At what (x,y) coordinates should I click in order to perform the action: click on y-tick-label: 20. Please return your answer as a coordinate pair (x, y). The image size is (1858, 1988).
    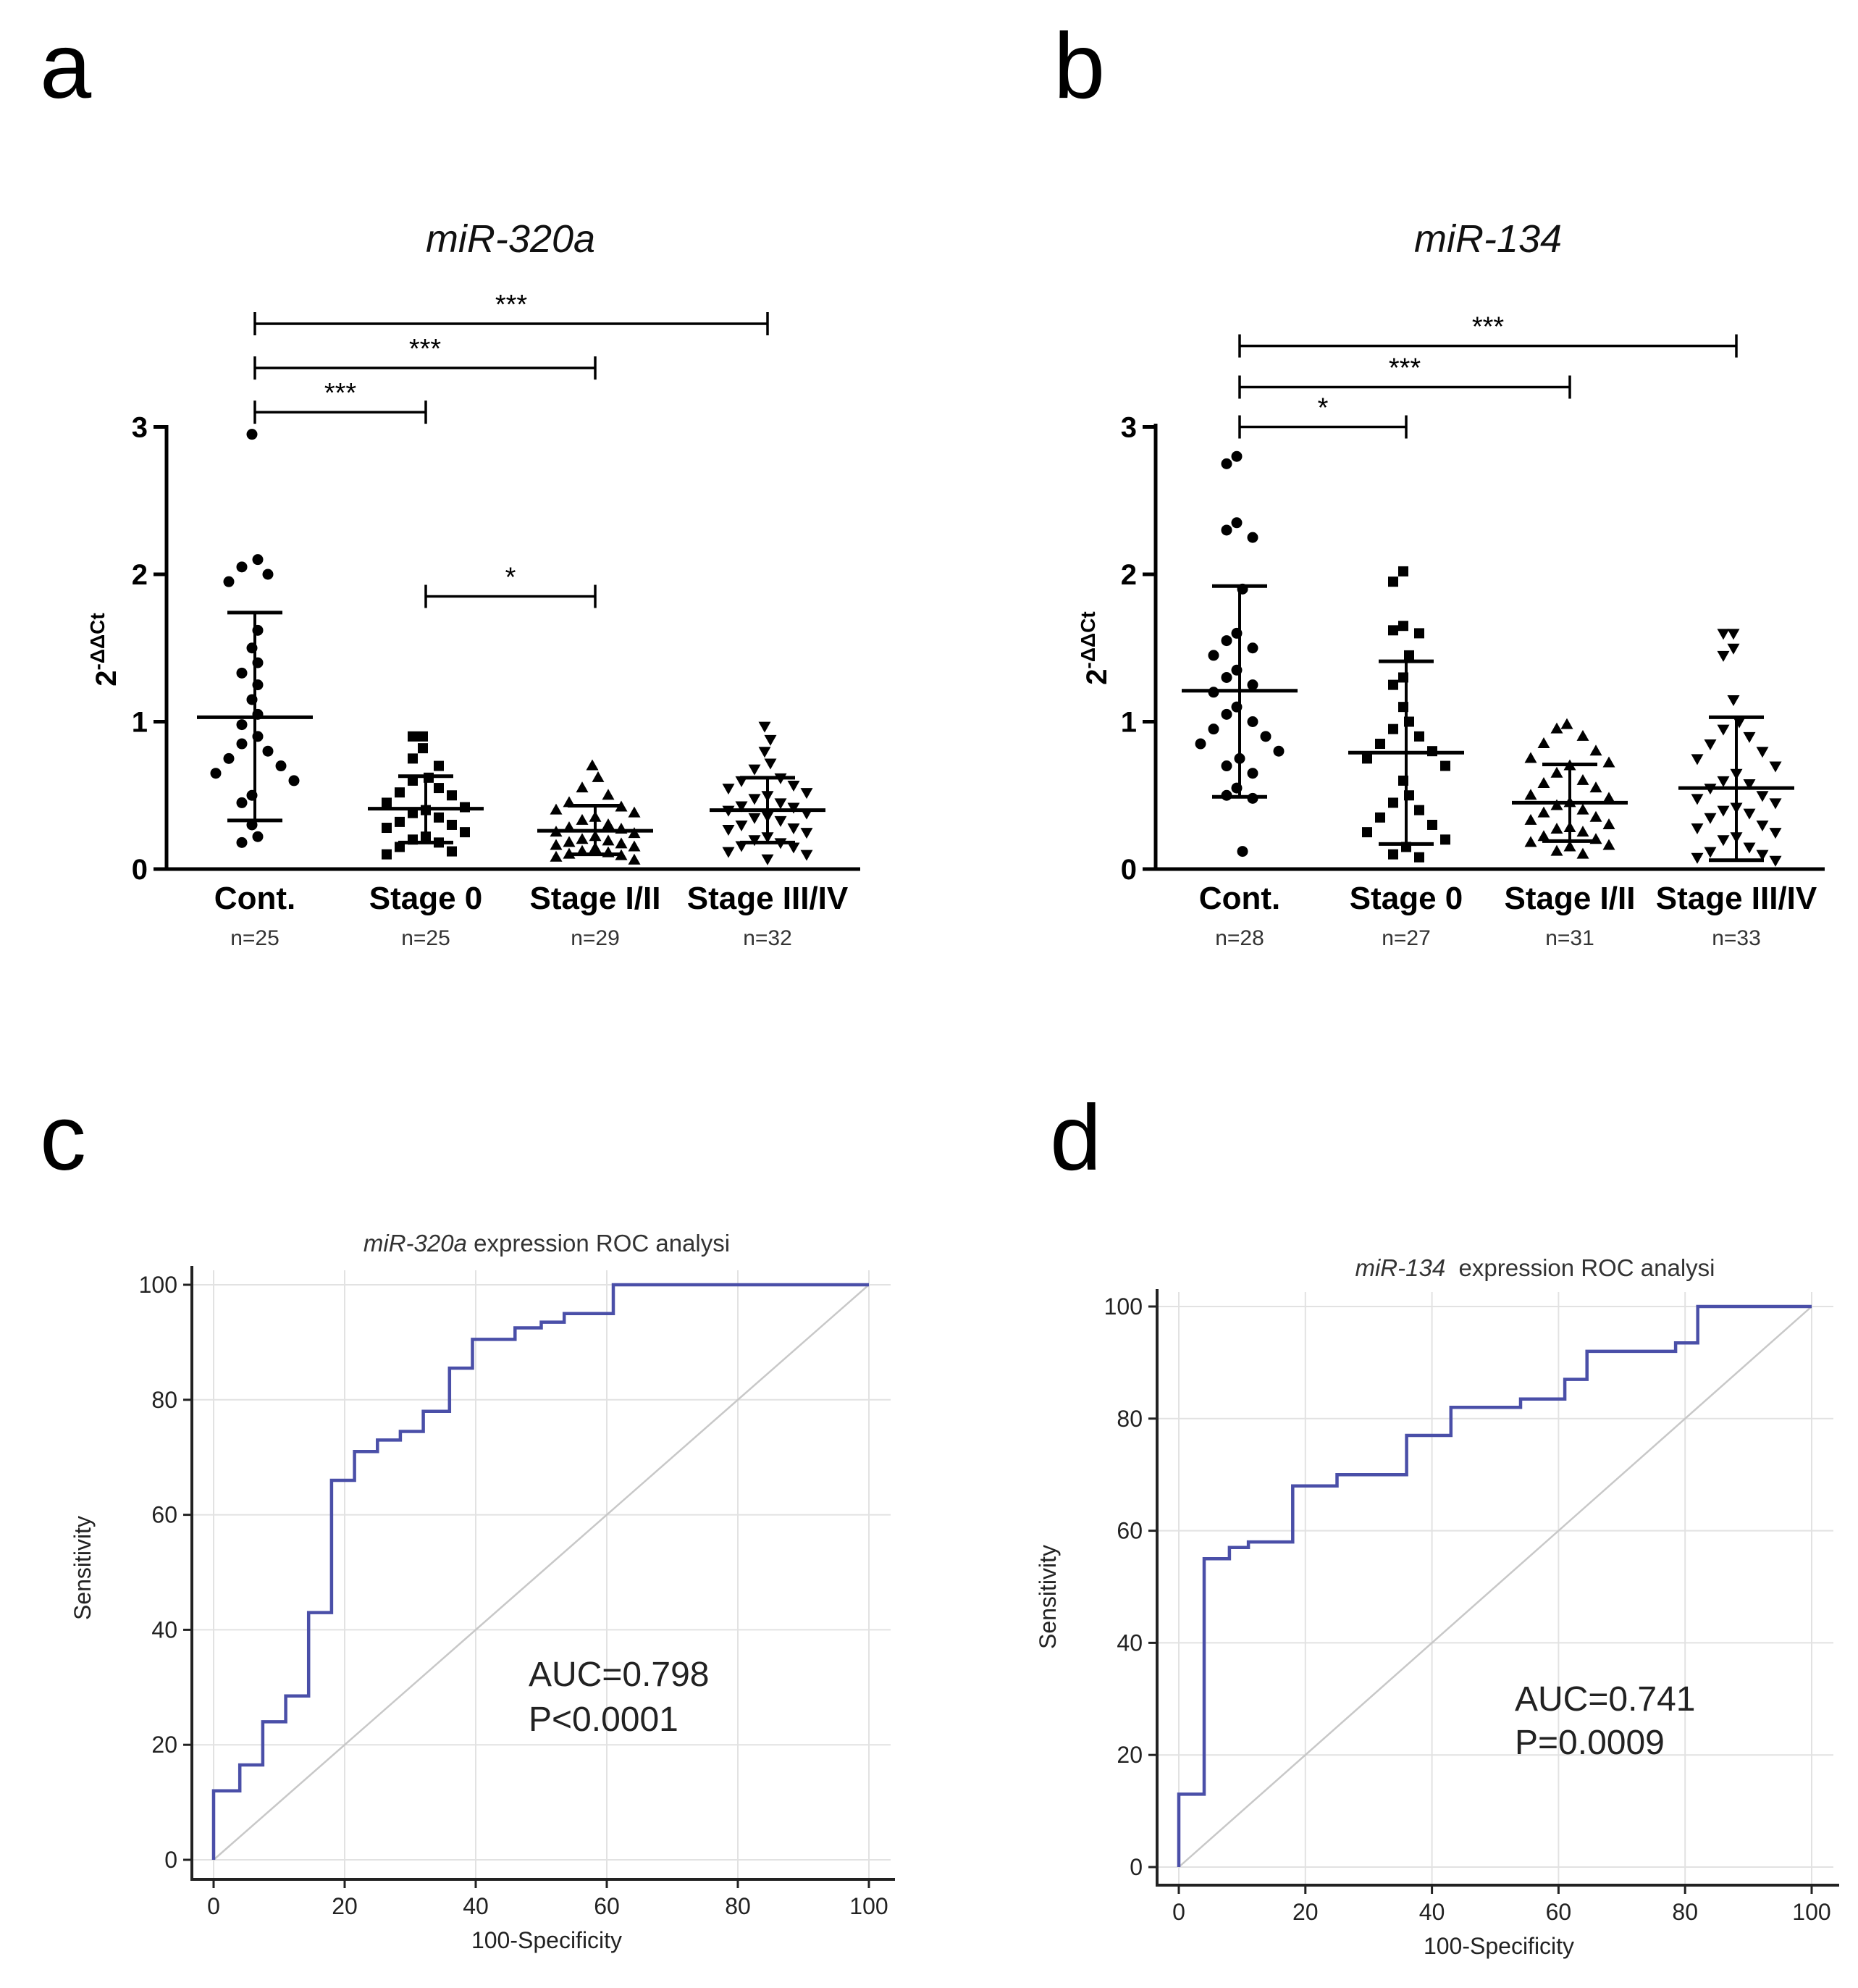
    Looking at the image, I should click on (164, 1745).